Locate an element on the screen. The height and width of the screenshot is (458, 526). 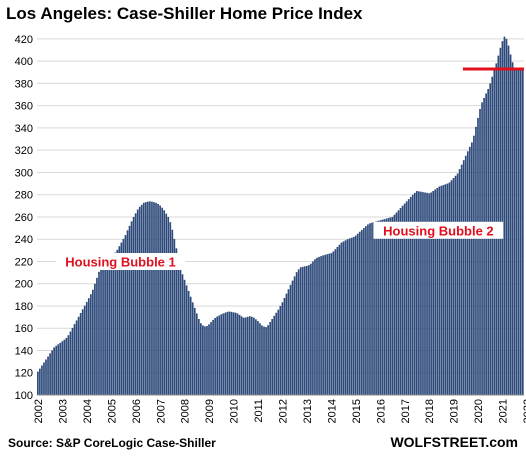
x-tick-label: 2014 is located at coordinates (332, 411).